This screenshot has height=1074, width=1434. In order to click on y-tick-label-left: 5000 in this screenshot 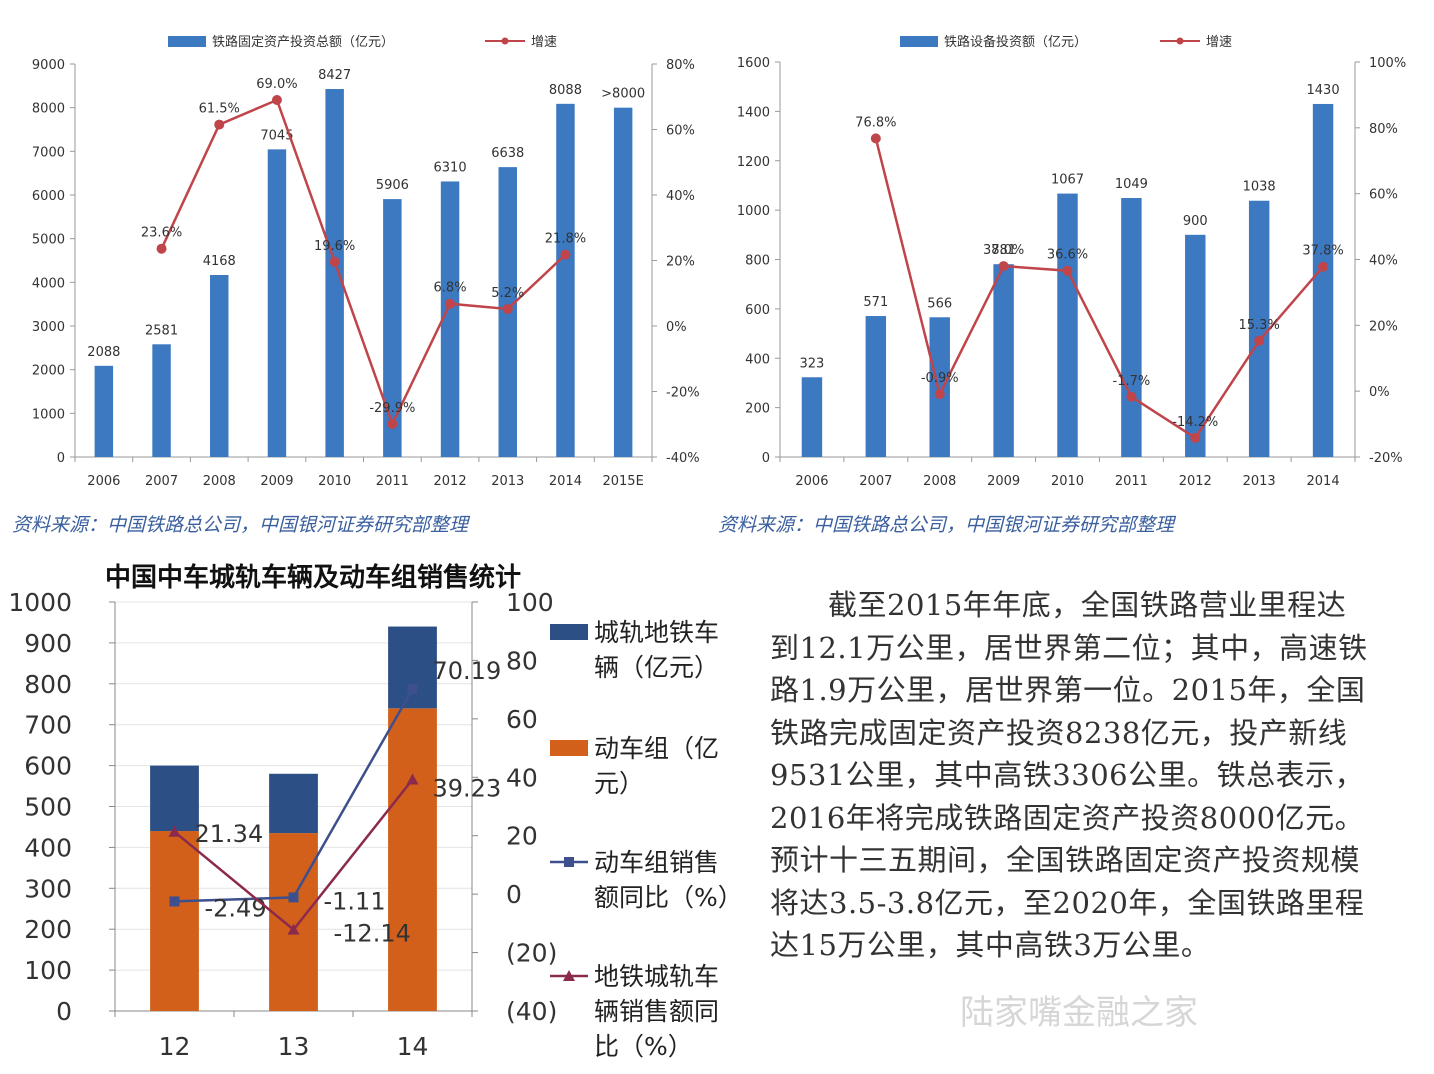, I will do `click(48, 240)`.